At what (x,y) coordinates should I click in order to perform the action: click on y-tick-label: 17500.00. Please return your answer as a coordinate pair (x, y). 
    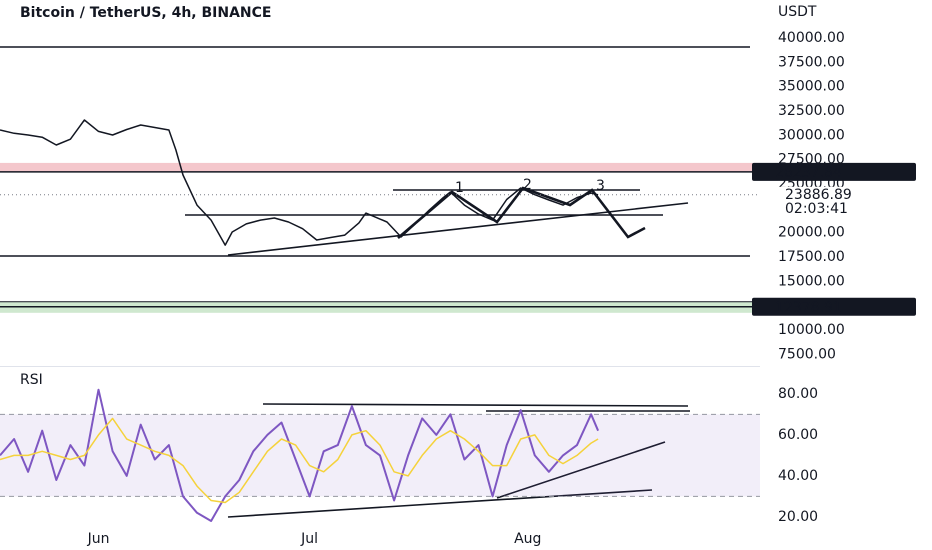
    Looking at the image, I should click on (811, 257).